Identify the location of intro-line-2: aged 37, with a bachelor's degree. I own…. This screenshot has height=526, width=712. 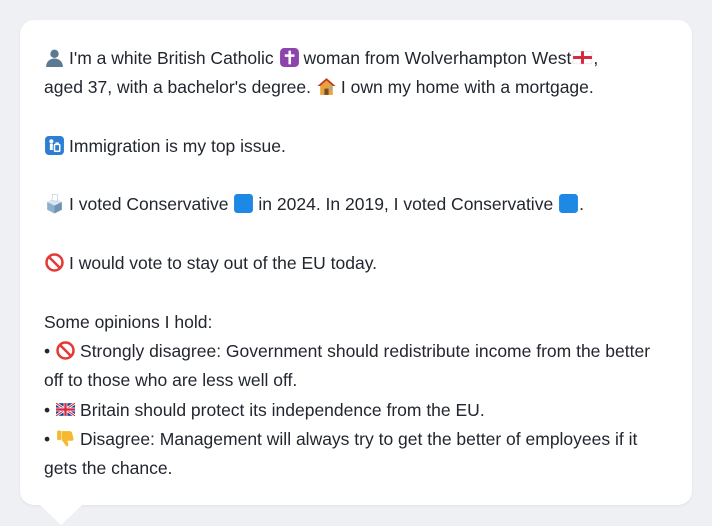
(359, 87).